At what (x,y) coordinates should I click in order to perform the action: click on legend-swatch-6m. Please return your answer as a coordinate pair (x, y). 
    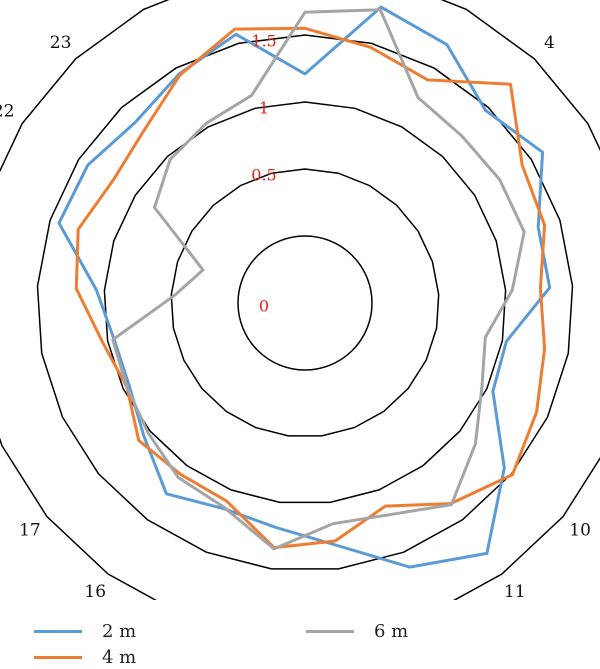
    Looking at the image, I should click on (330, 631).